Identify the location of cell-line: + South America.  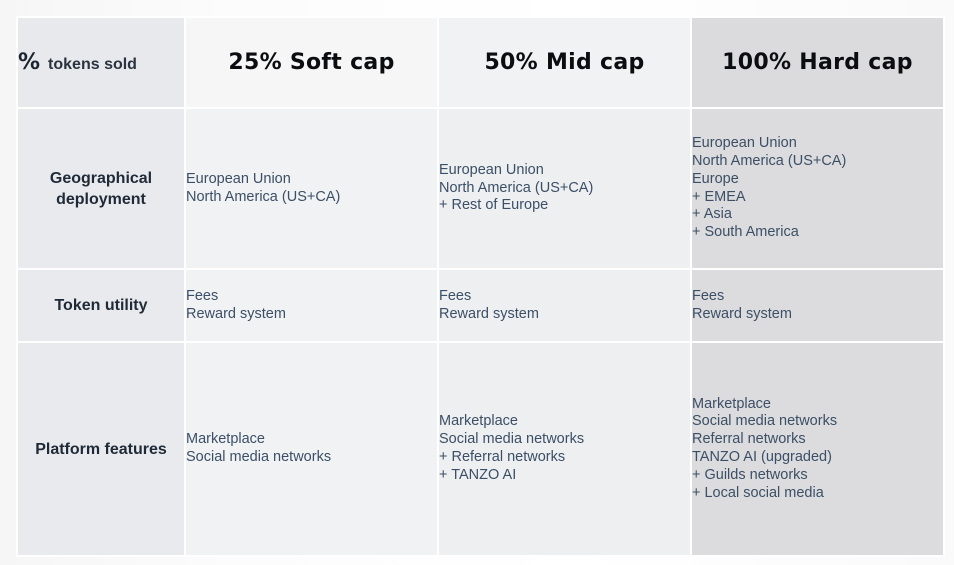
(745, 232).